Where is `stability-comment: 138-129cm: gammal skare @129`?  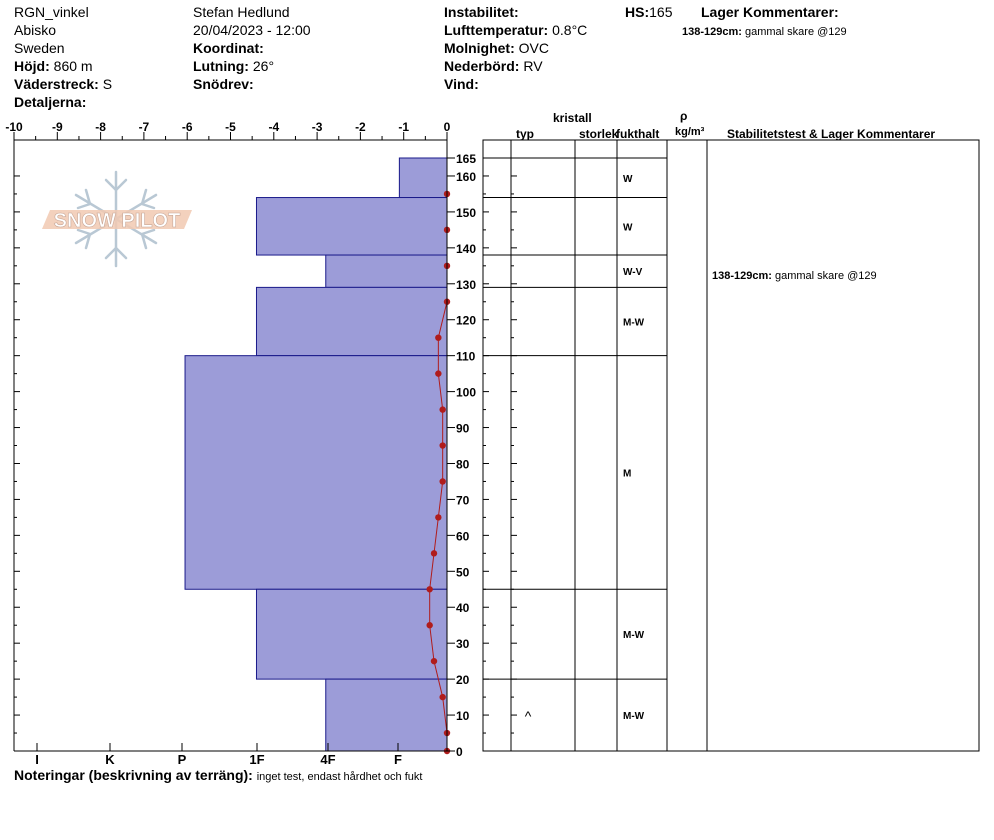
stability-comment: 138-129cm: gammal skare @129 is located at coordinates (794, 276).